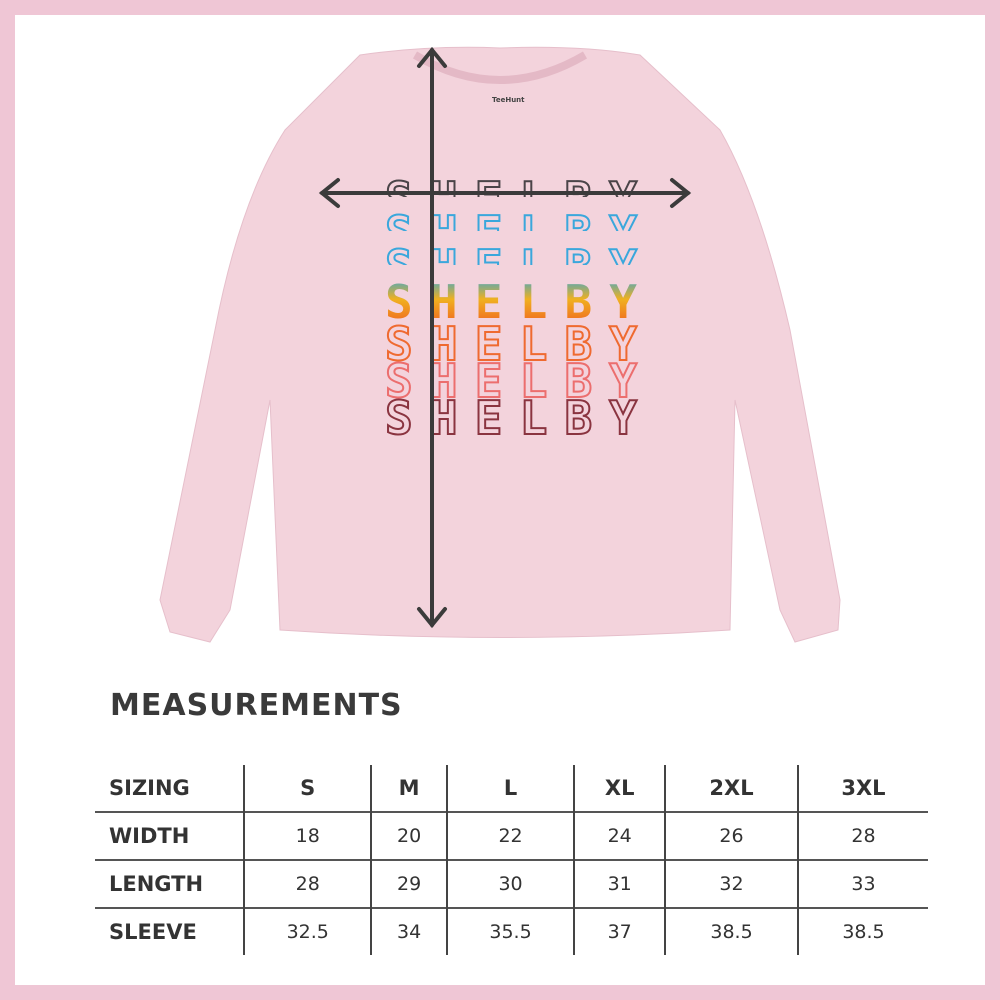  I want to click on cell: 24, so click(619, 835).